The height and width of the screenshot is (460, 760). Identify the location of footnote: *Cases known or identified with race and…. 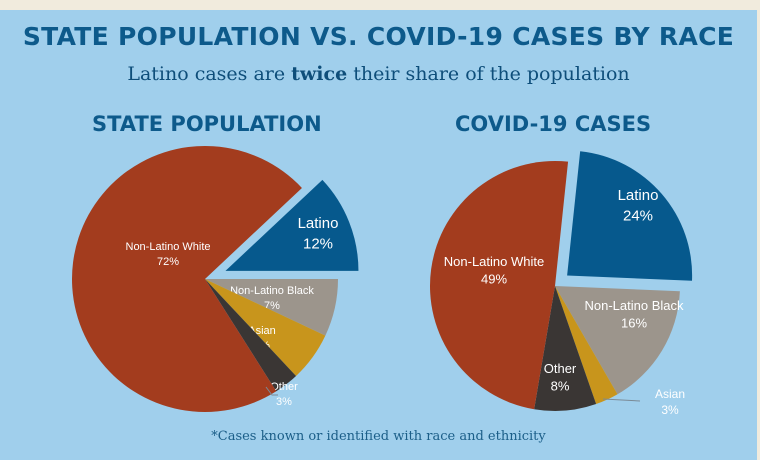
(378, 436).